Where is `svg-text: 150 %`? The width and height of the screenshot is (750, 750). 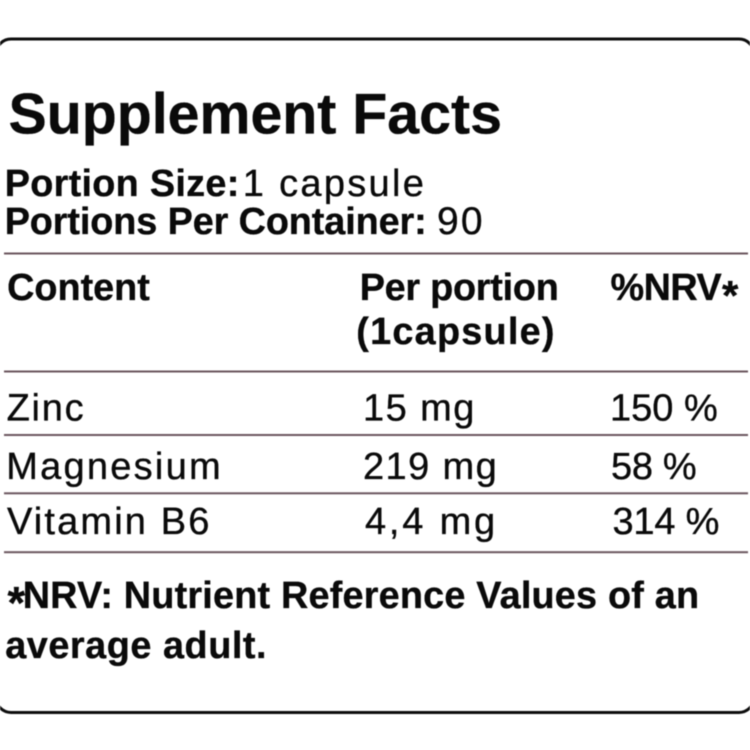 svg-text: 150 % is located at coordinates (664, 408).